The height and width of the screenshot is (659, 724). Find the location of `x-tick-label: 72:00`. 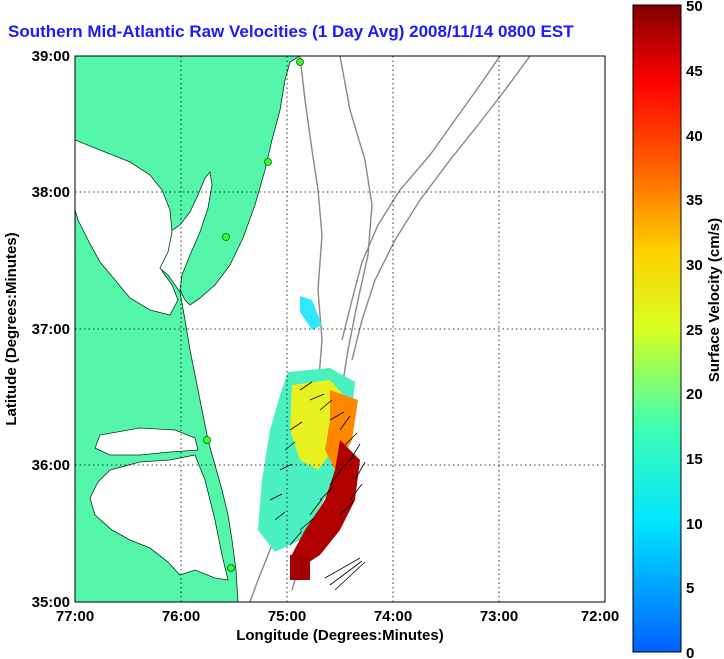

x-tick-label: 72:00 is located at coordinates (600, 616).